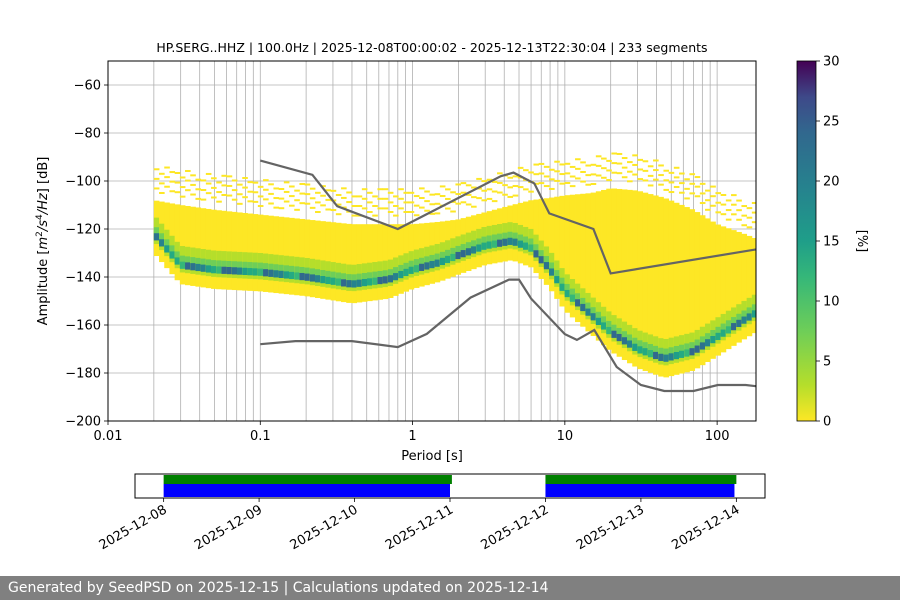 This screenshot has height=600, width=900. I want to click on y-tick-label: −160, so click(83, 326).